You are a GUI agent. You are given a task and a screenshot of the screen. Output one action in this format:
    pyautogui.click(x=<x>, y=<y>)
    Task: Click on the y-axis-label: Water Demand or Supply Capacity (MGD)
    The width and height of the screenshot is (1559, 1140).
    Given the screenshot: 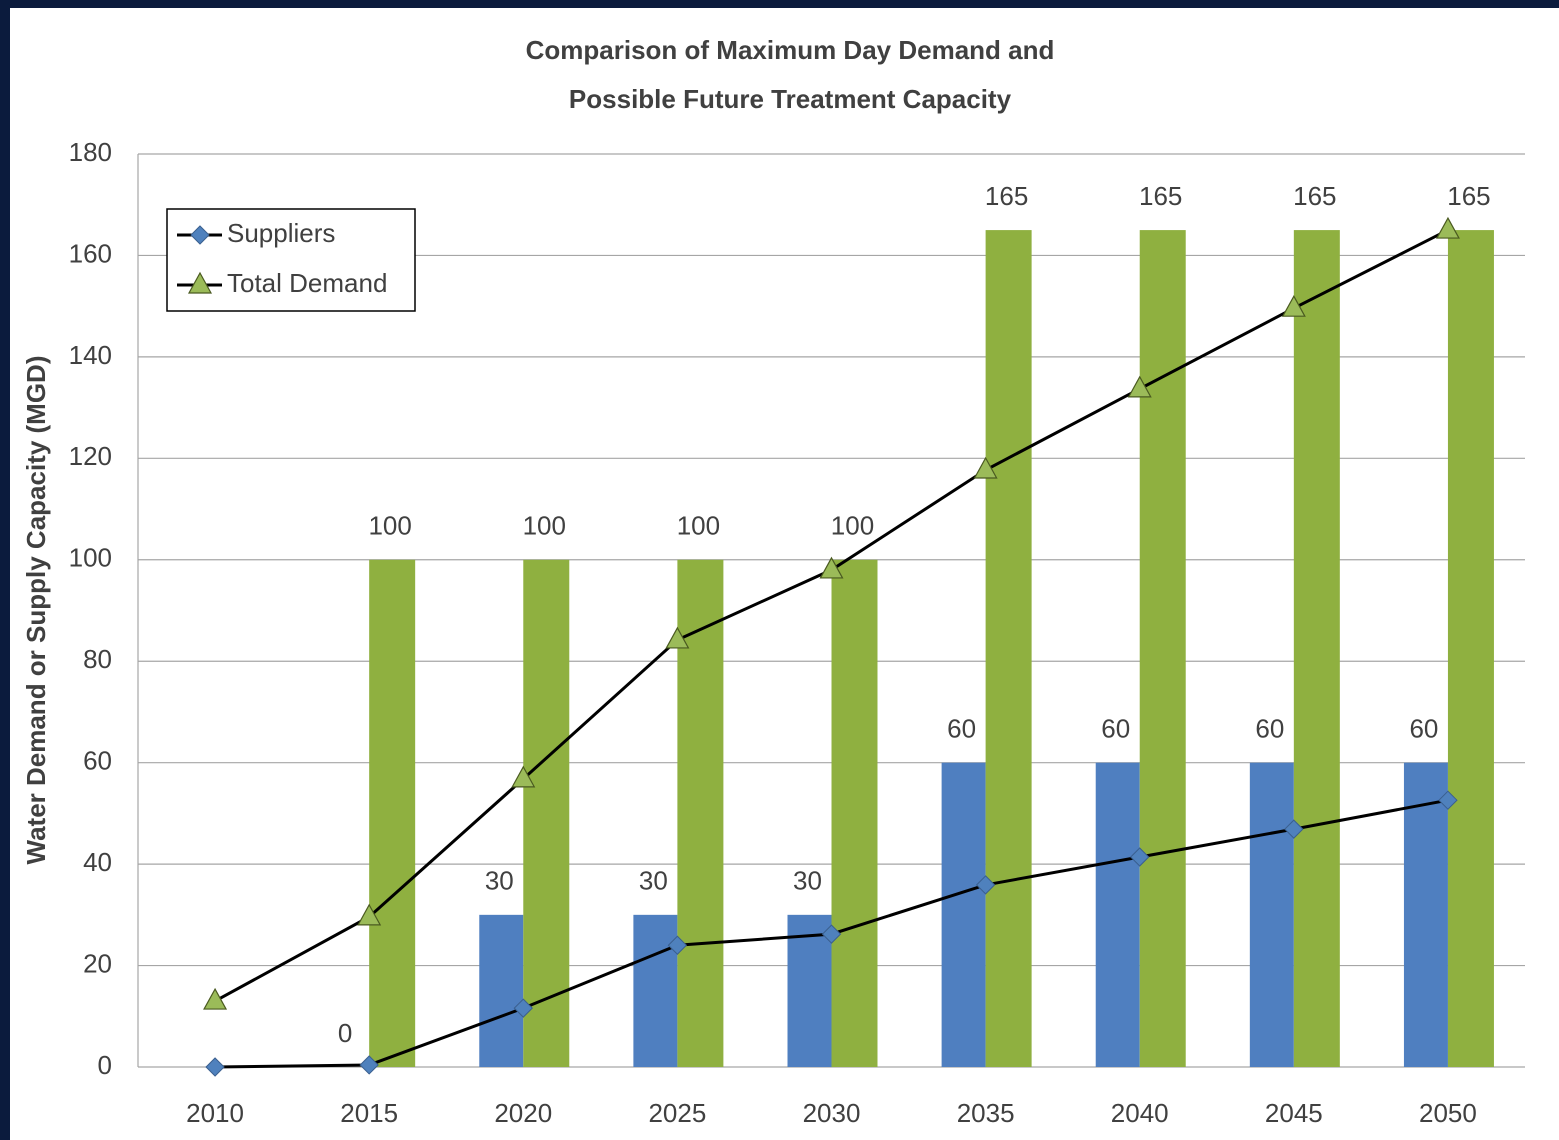 What is the action you would take?
    pyautogui.click(x=36, y=610)
    